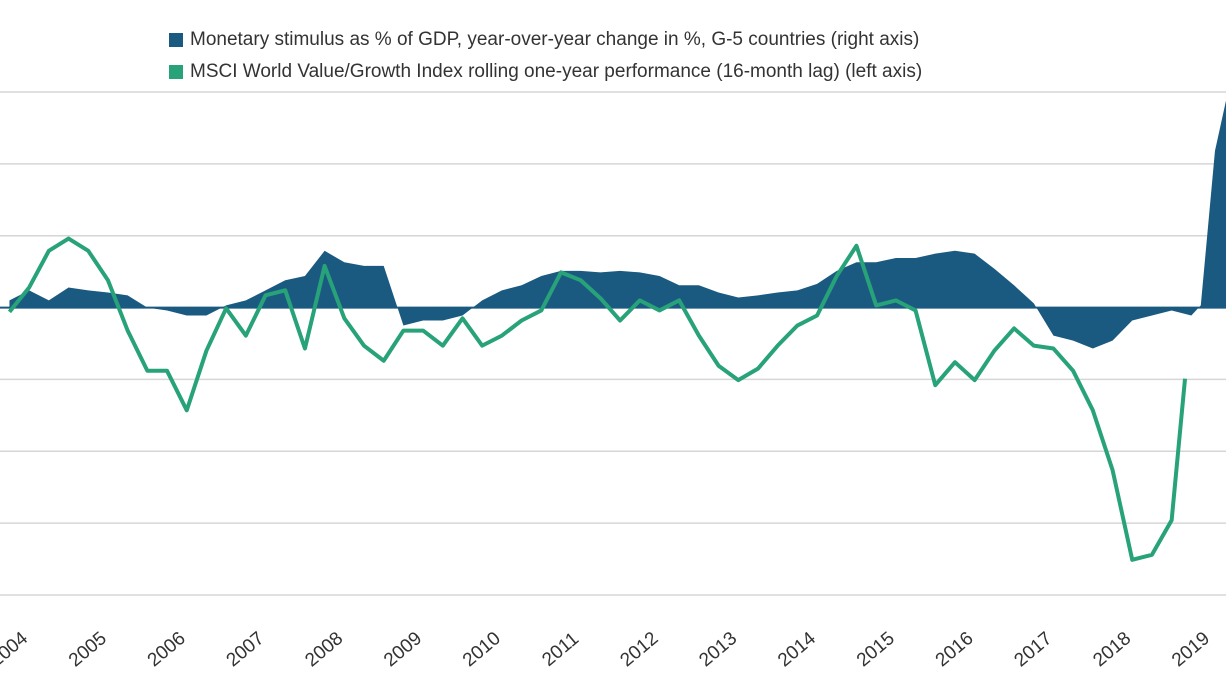  I want to click on x-tick-label: 2009, so click(403, 649).